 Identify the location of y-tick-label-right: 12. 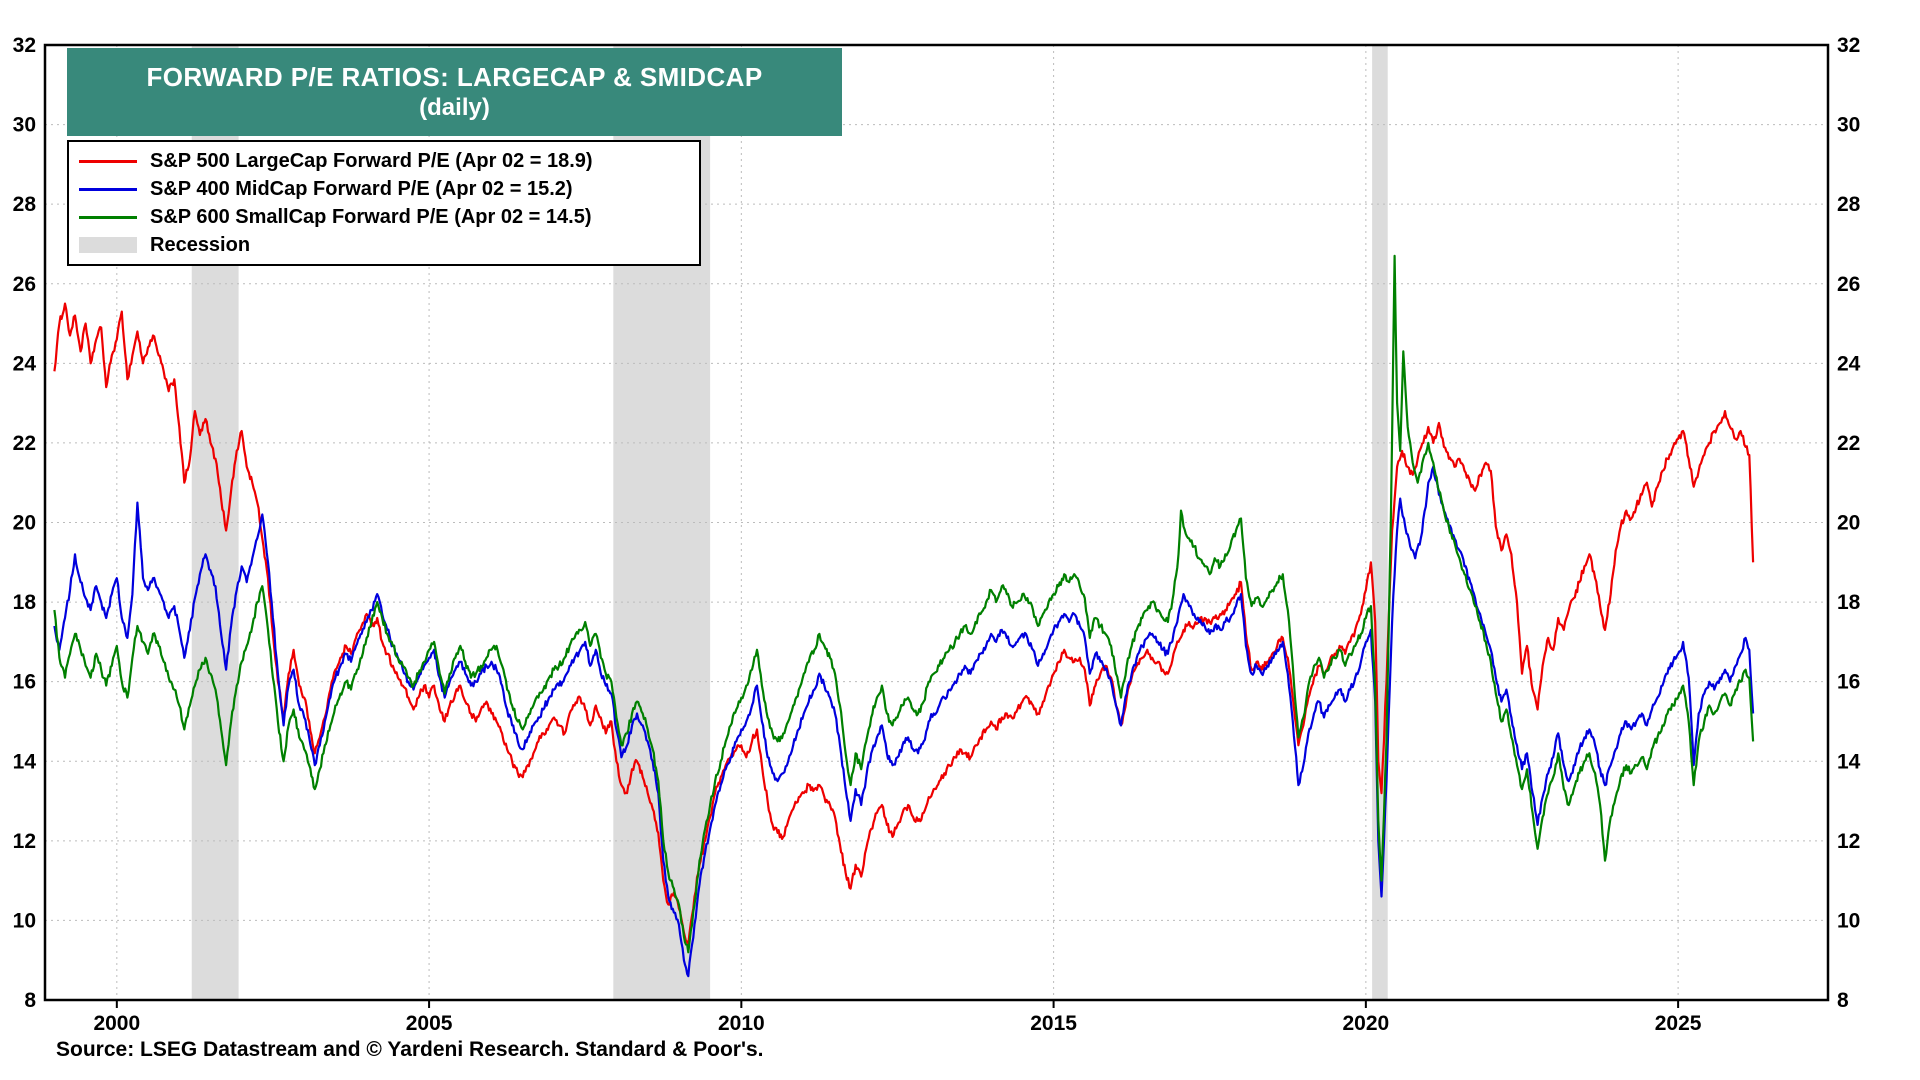
(1848, 841).